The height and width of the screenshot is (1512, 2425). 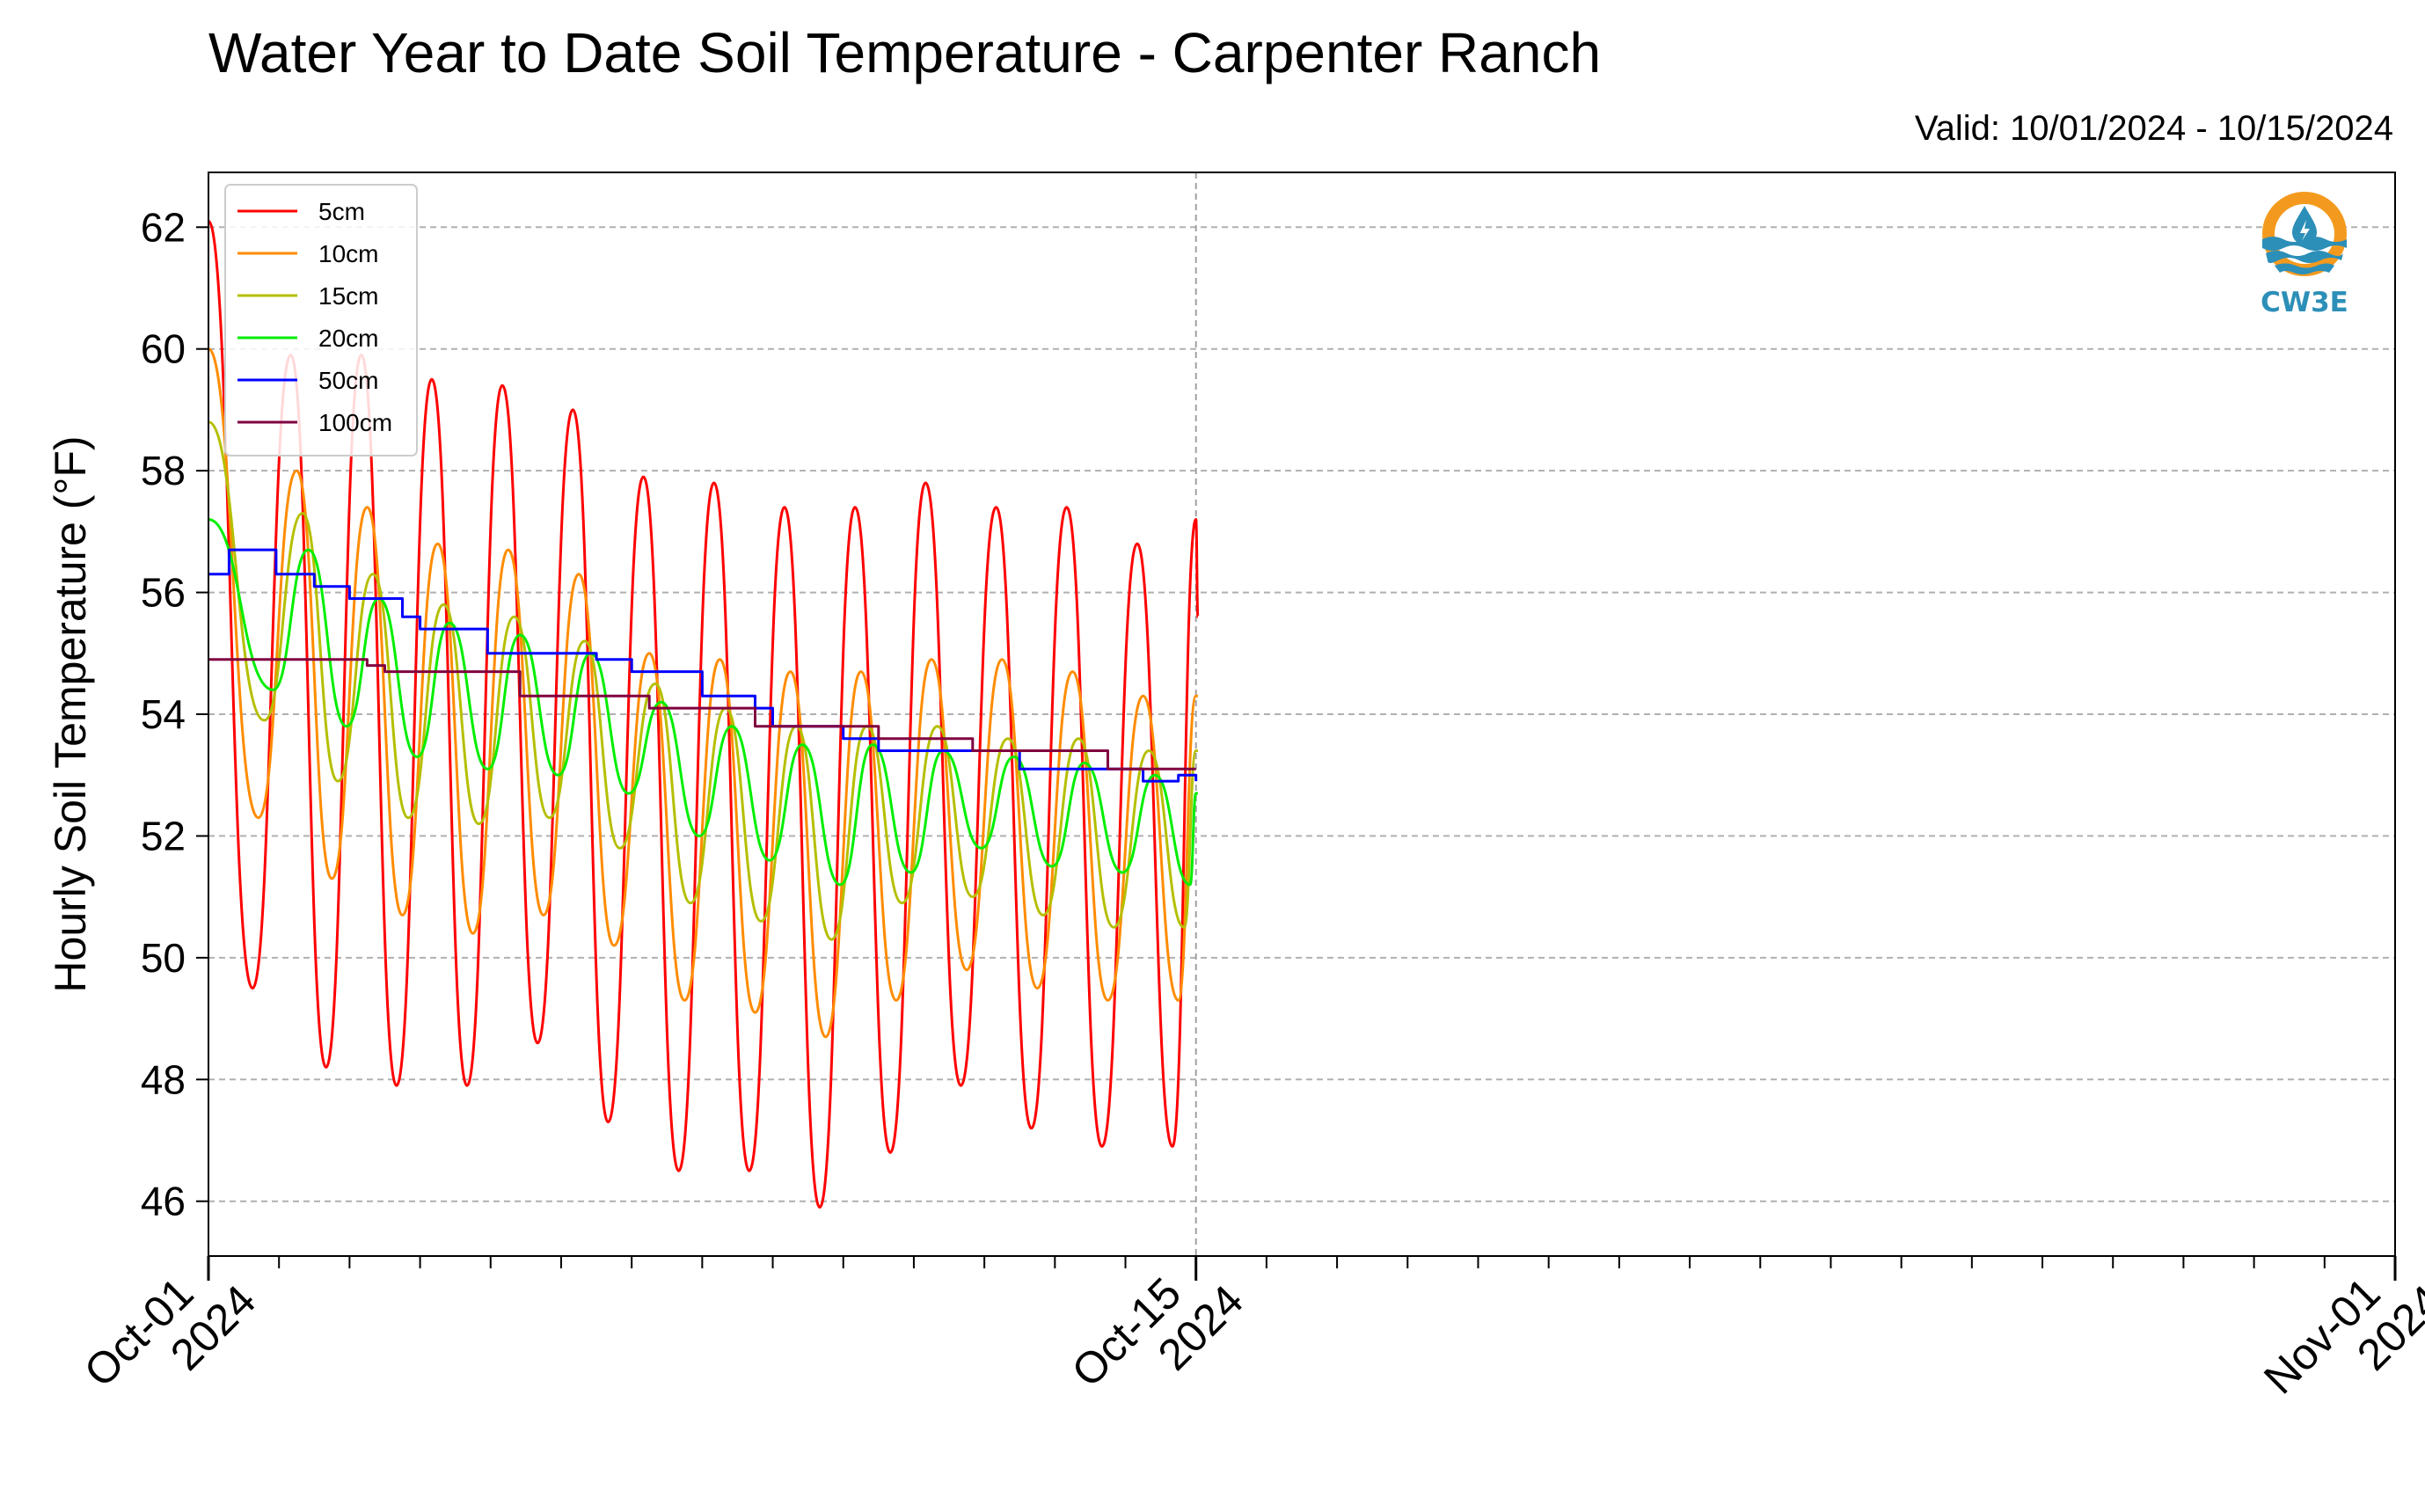 I want to click on y-tick-label: 56, so click(x=163, y=593).